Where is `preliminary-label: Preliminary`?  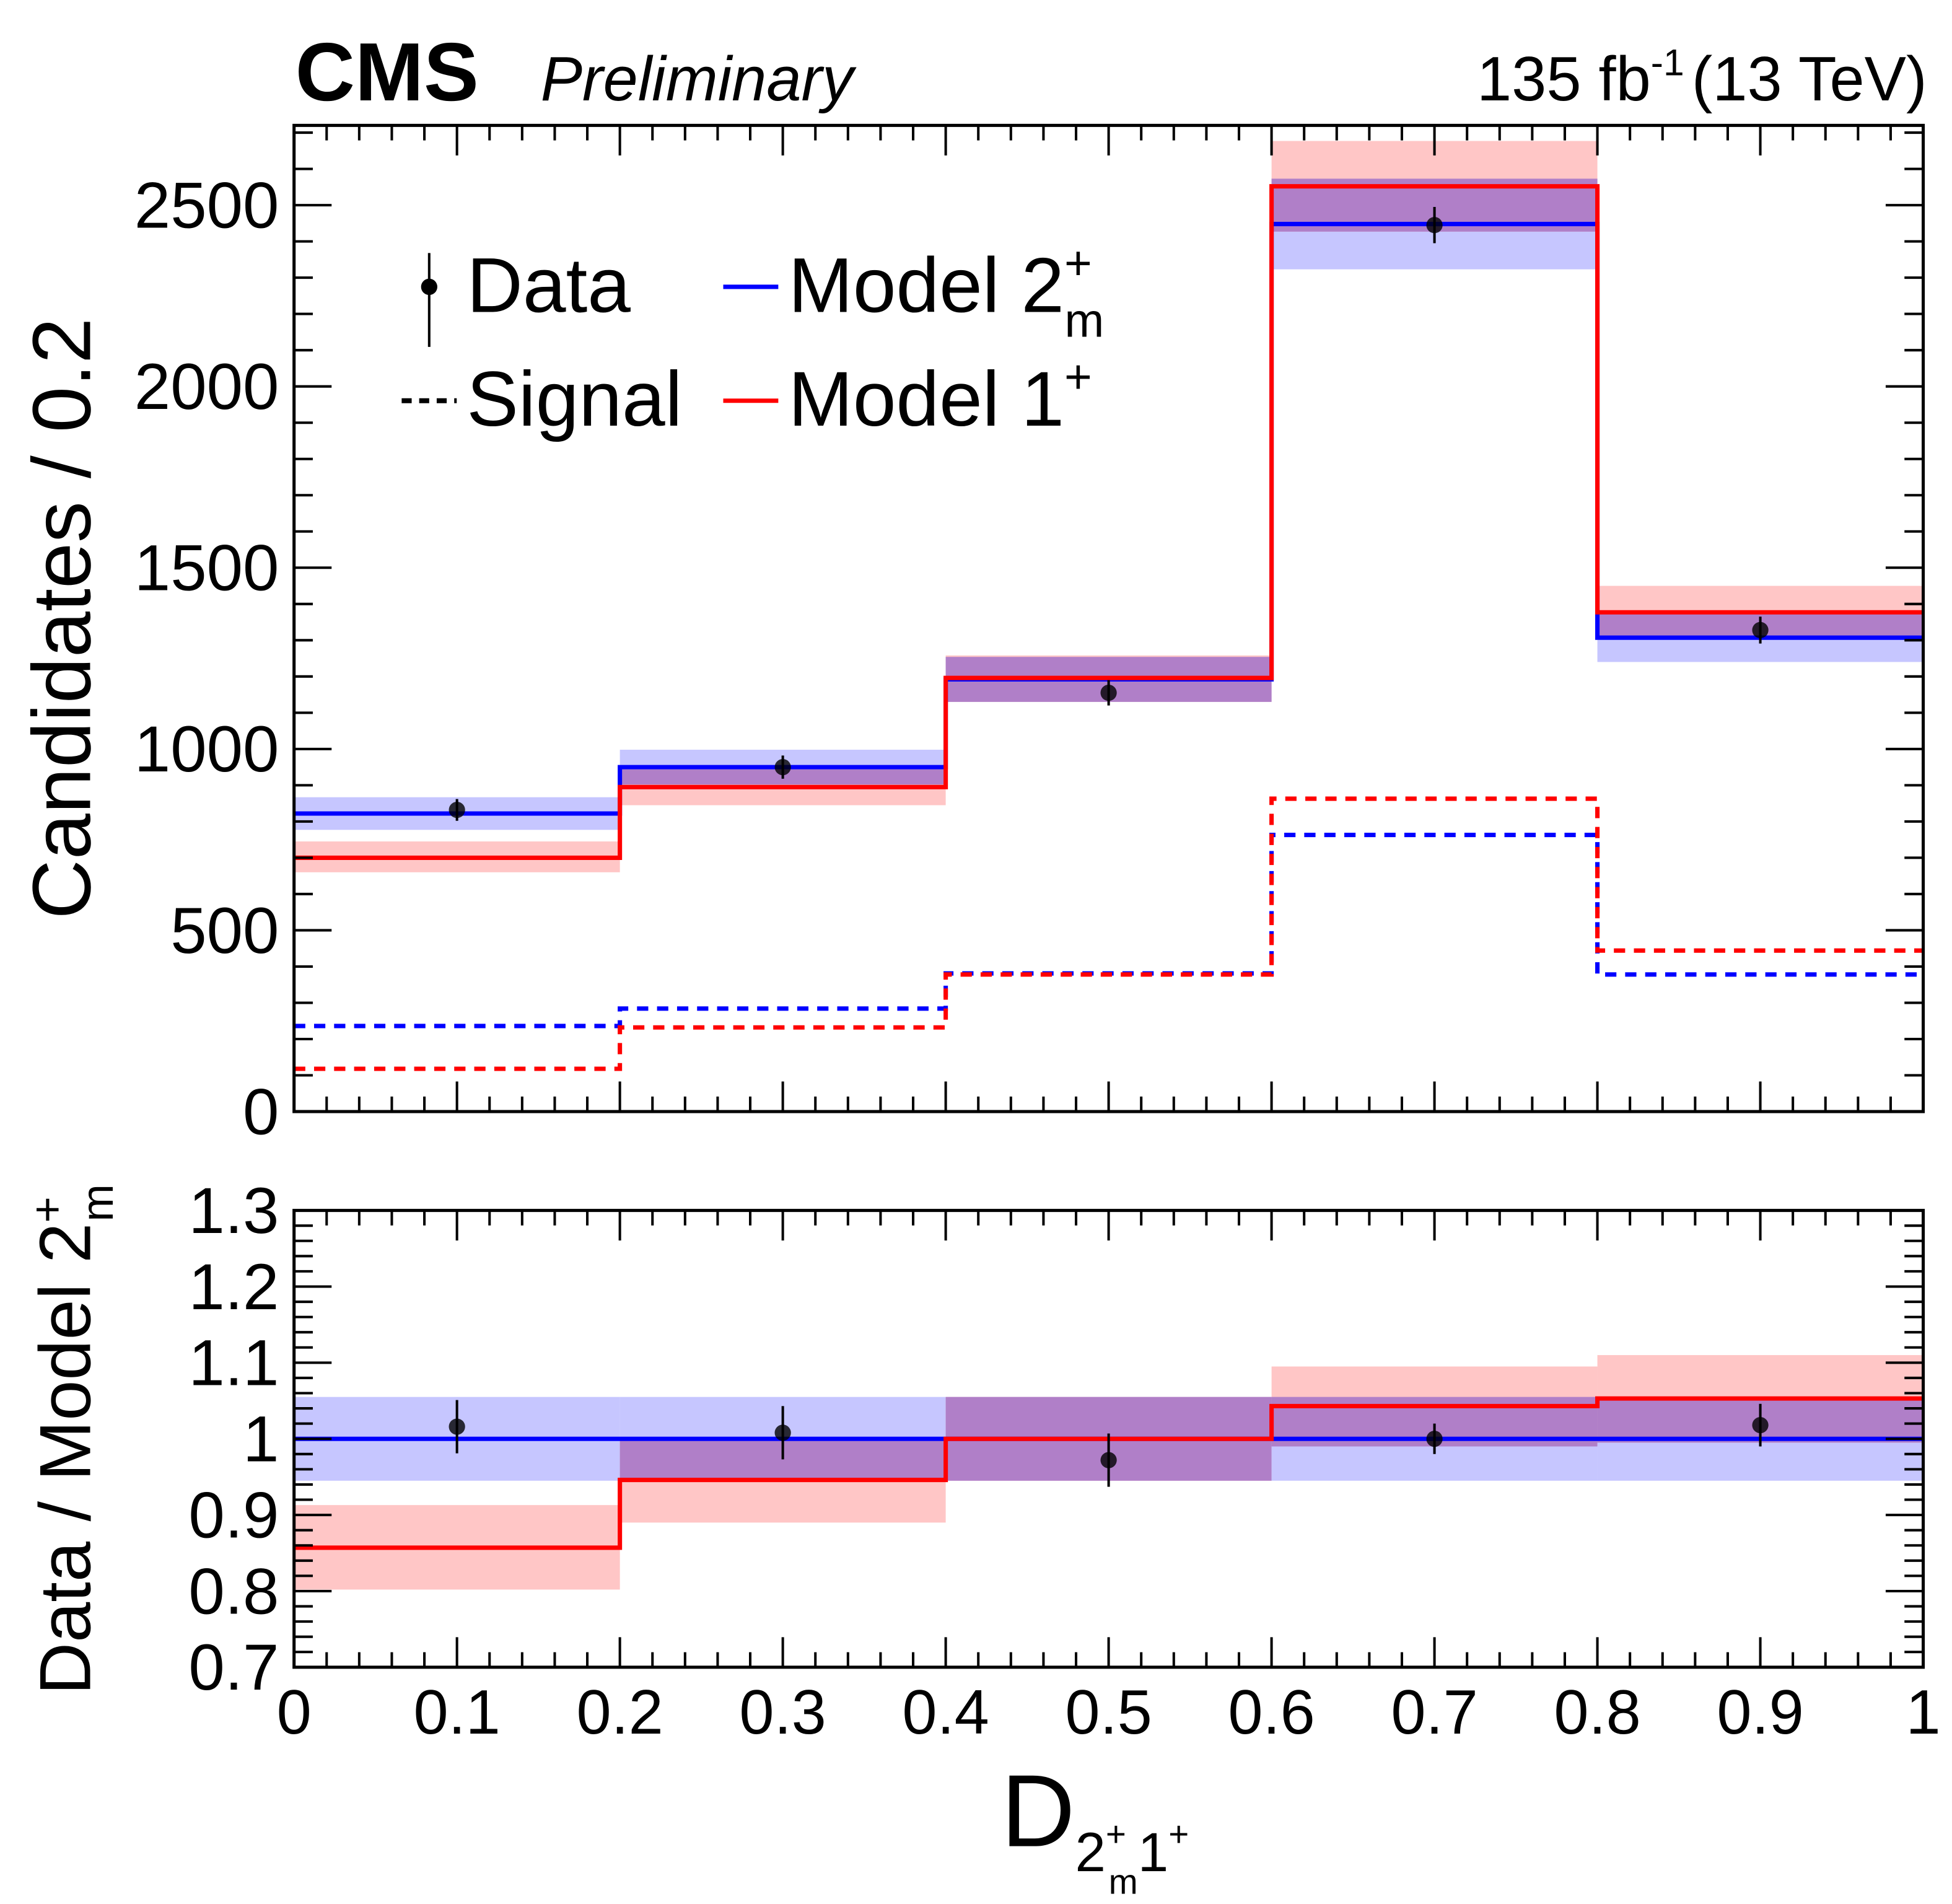
preliminary-label: Preliminary is located at coordinates (699, 79).